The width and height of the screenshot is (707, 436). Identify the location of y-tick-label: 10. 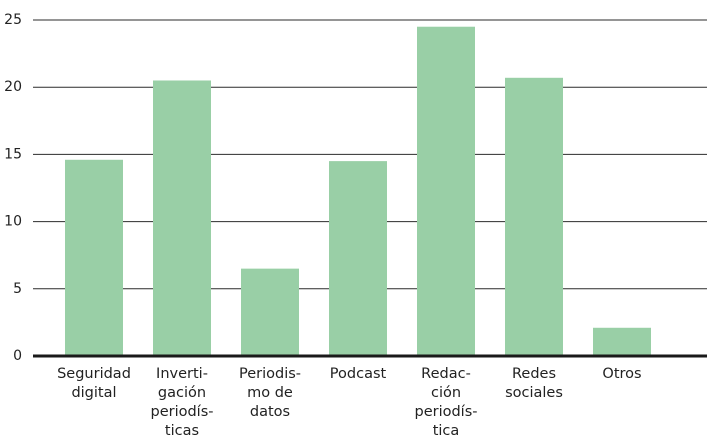
(13, 222).